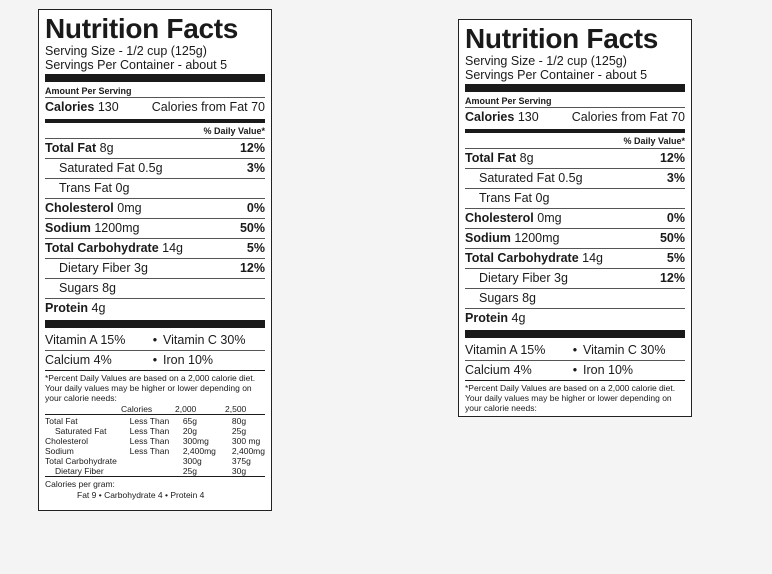 This screenshot has height=574, width=772. I want to click on nutrient-row-total-carb: Total Carbohydrate 14g 5%, so click(575, 258).